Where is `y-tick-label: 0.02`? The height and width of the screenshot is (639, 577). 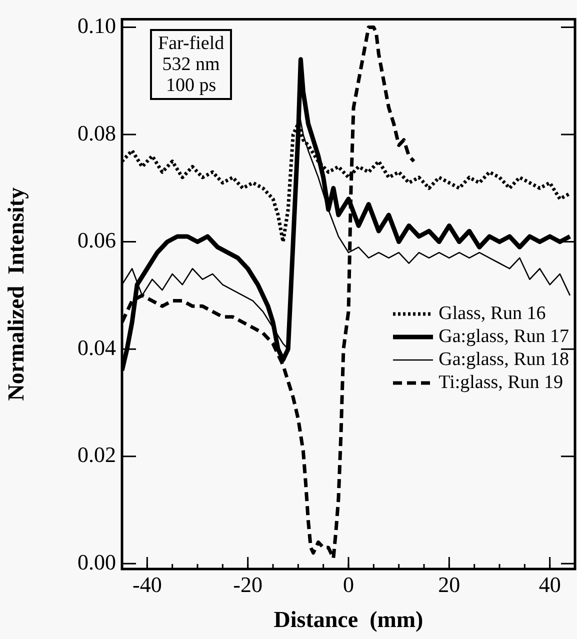 y-tick-label: 0.02 is located at coordinates (97, 455).